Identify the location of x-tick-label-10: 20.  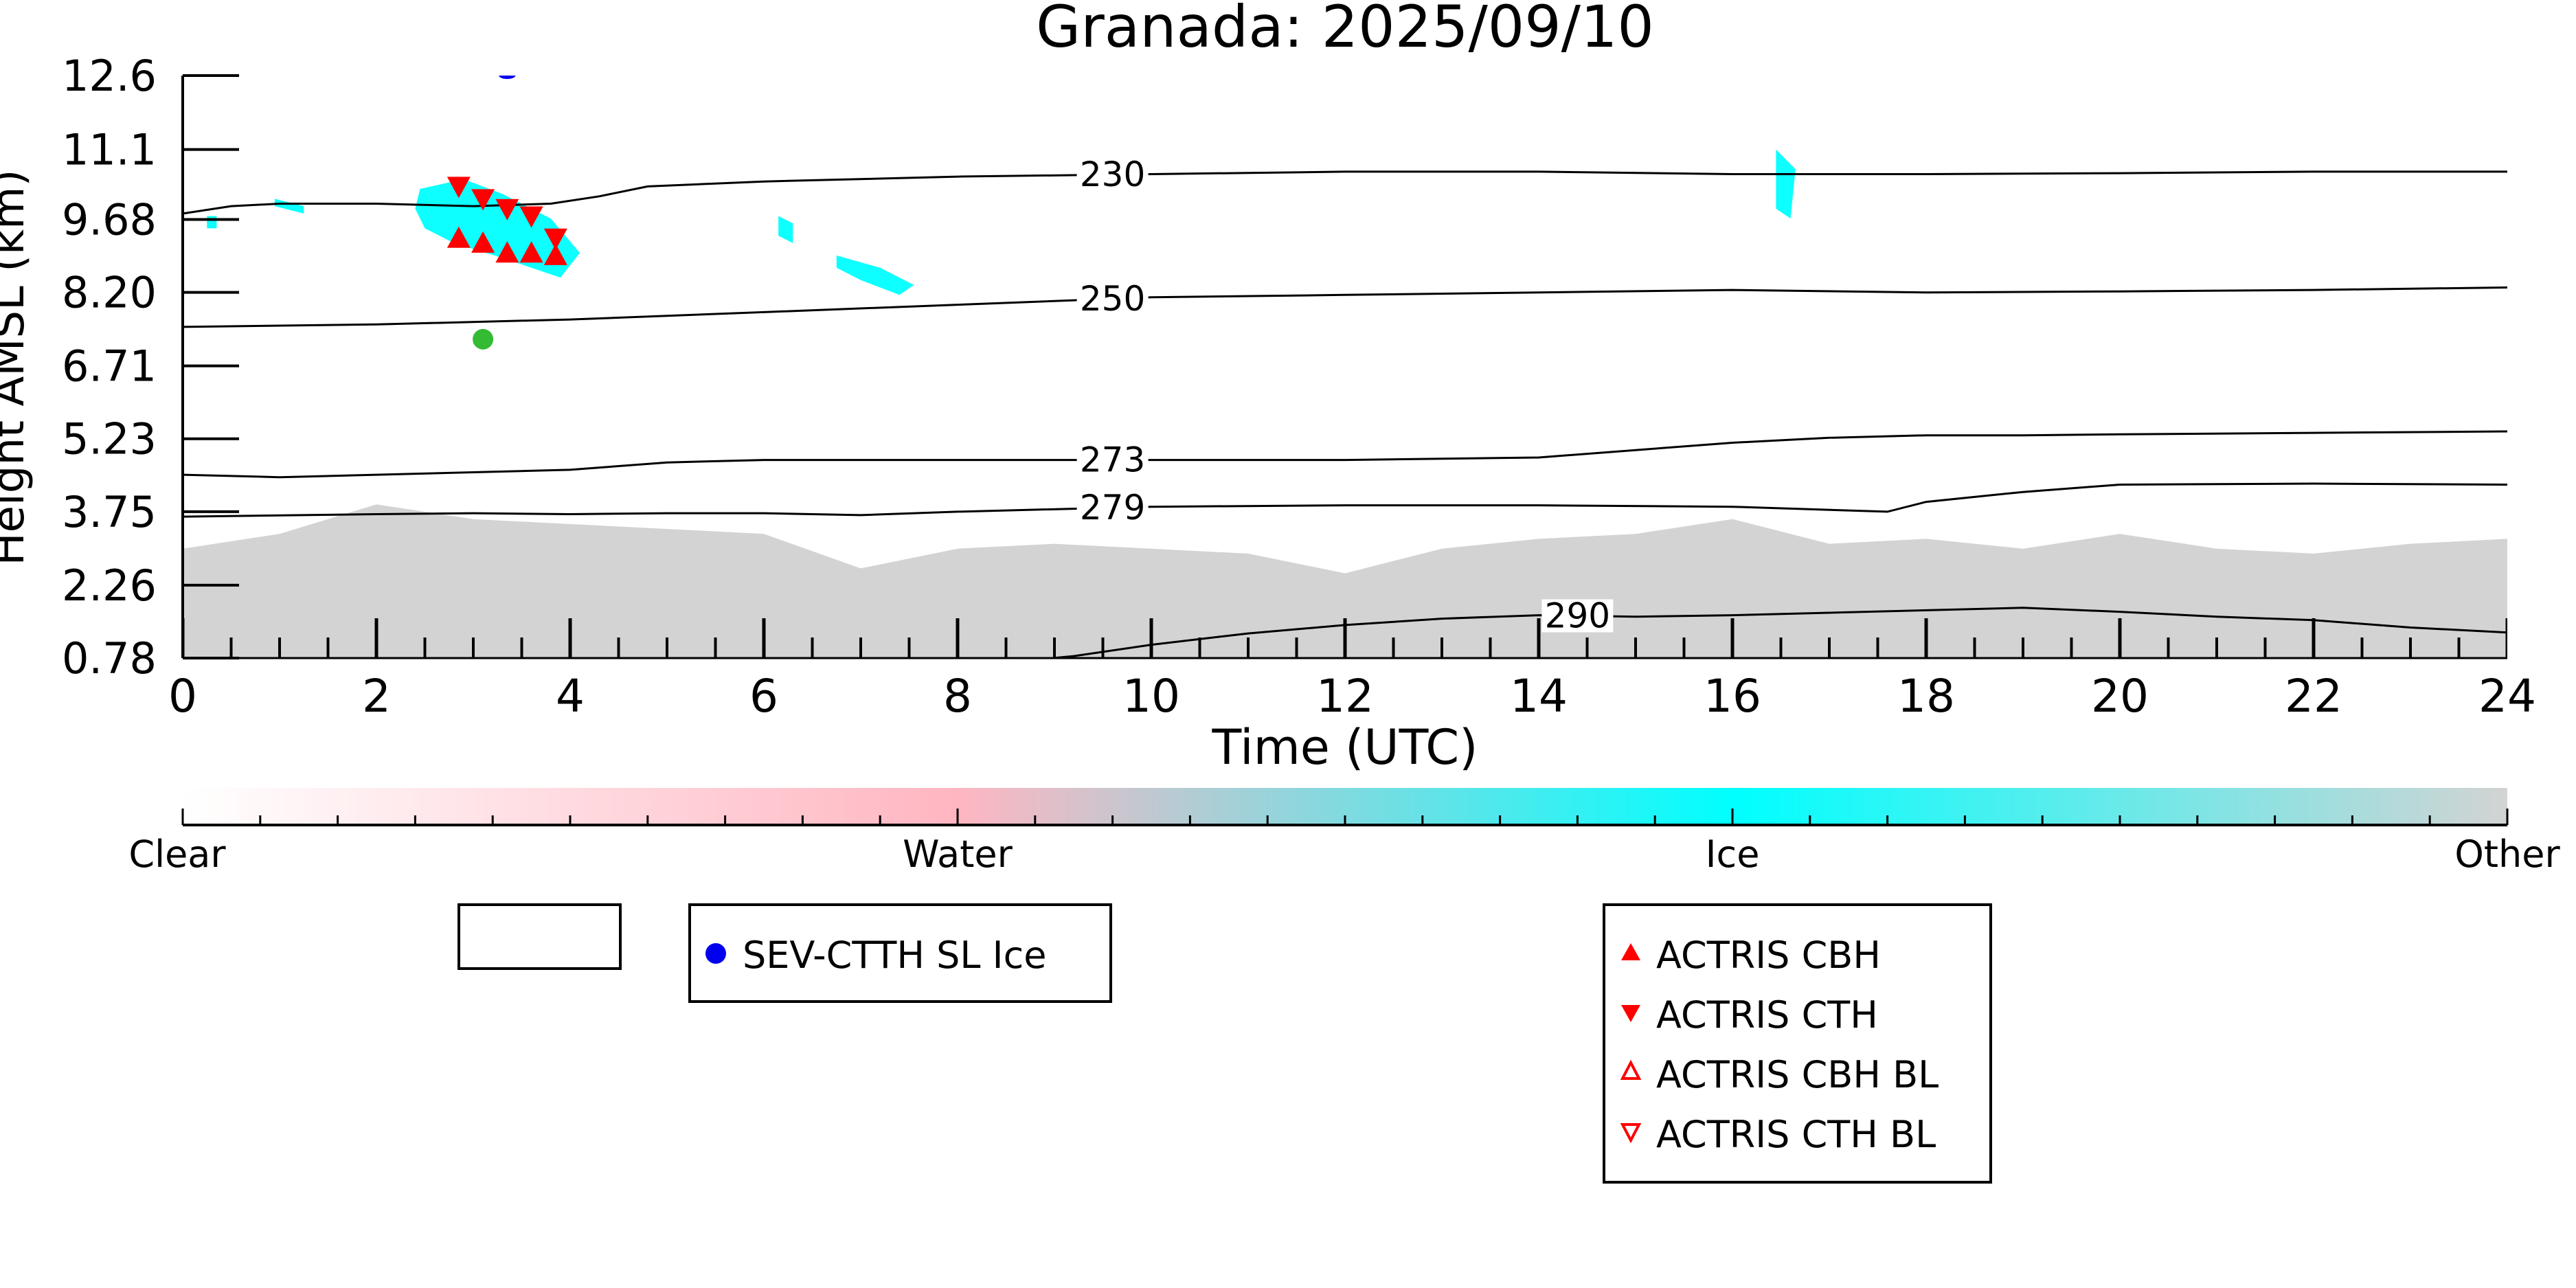
(2120, 696).